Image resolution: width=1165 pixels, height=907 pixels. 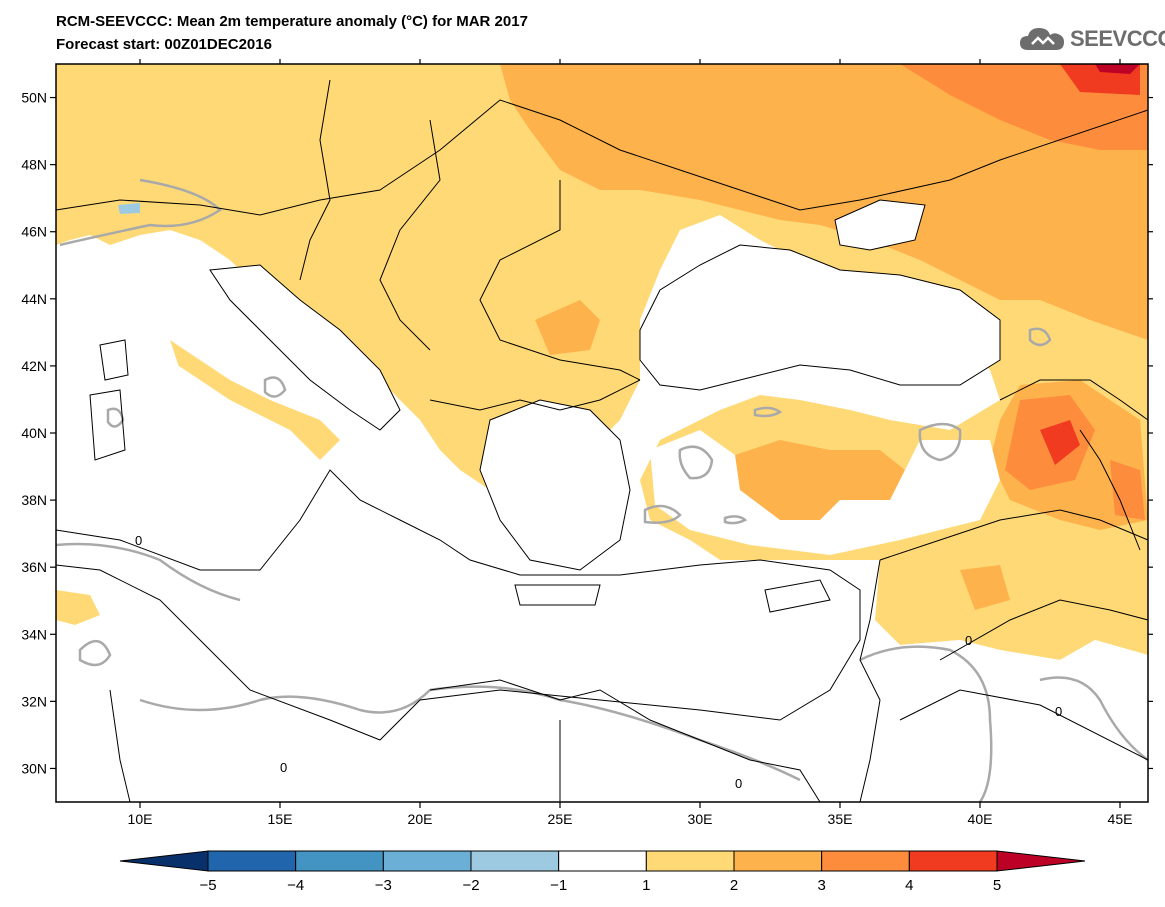 What do you see at coordinates (997, 885) in the screenshot?
I see `colorbar-label: 5` at bounding box center [997, 885].